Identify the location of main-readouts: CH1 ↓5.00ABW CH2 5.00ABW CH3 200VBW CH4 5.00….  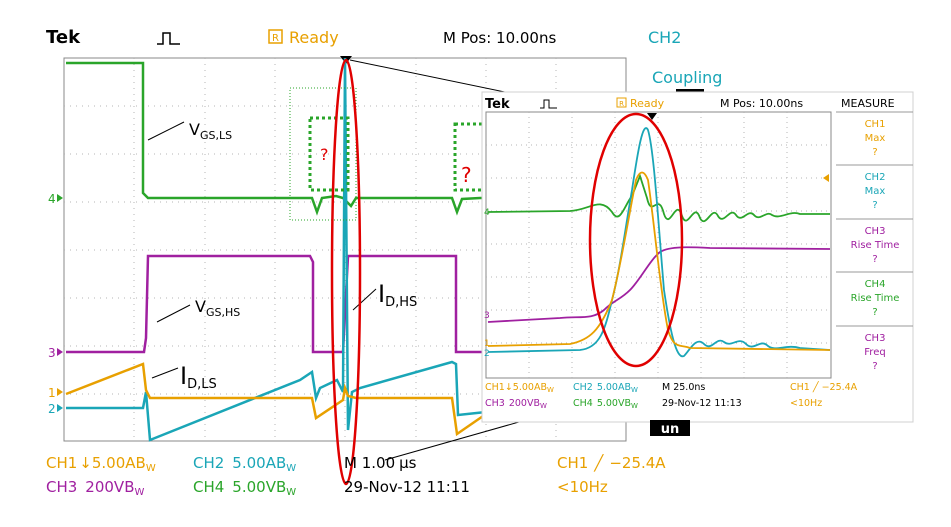
(356, 476).